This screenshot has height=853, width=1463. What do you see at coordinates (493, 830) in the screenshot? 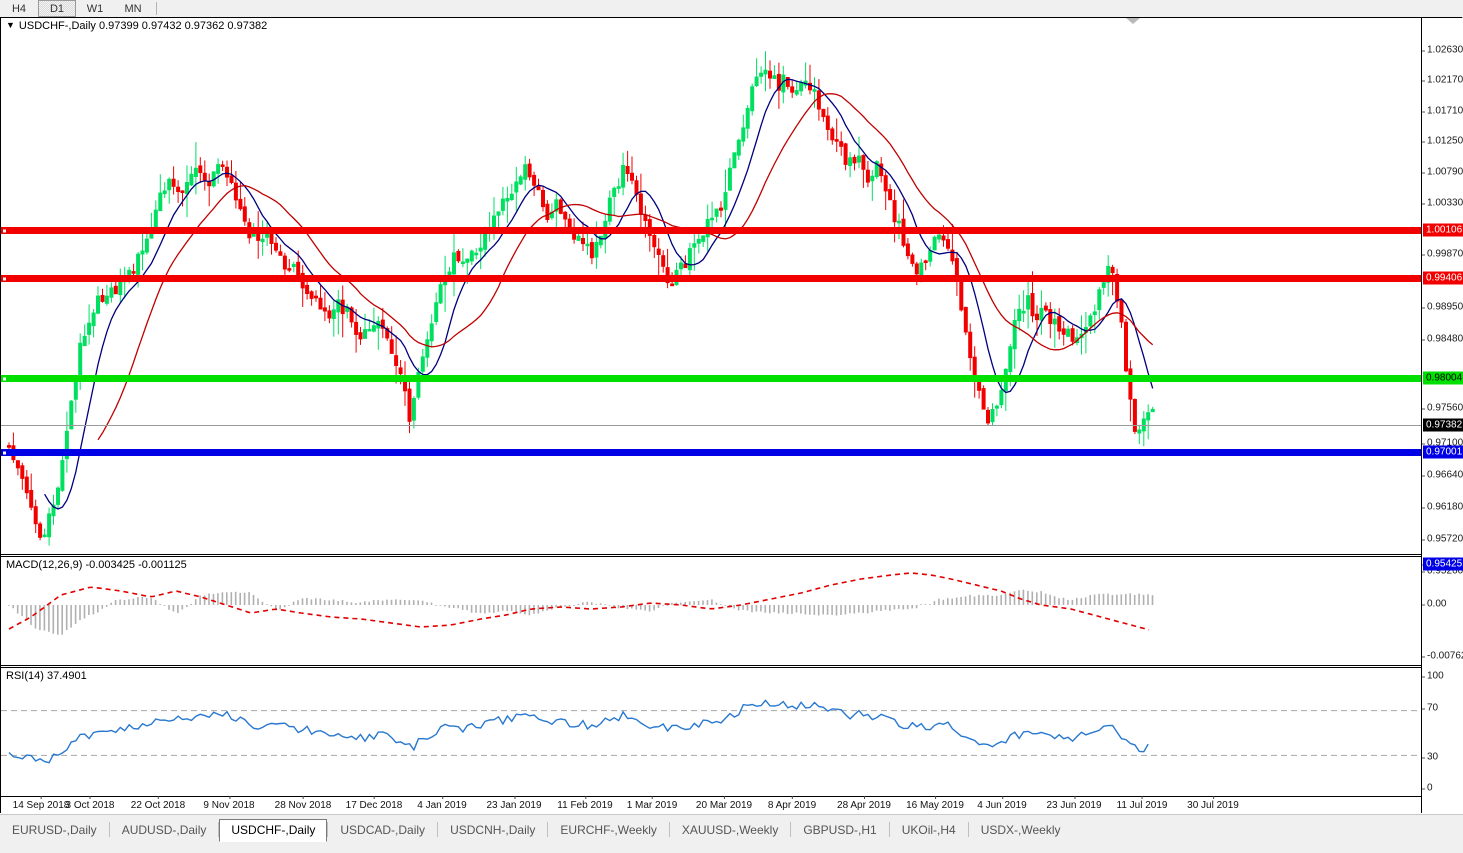
I see `chart-tab: USDCNH-,Daily` at bounding box center [493, 830].